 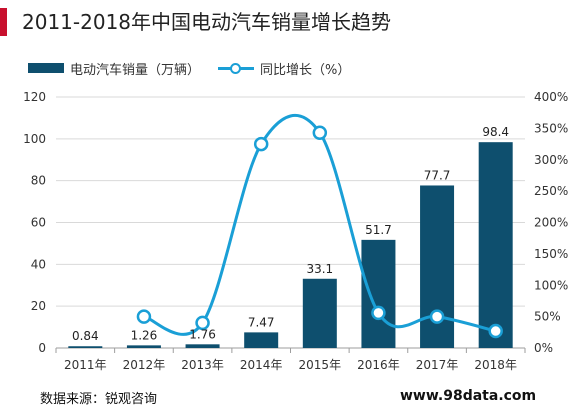 I want to click on legend-line-marker, so click(x=236, y=68).